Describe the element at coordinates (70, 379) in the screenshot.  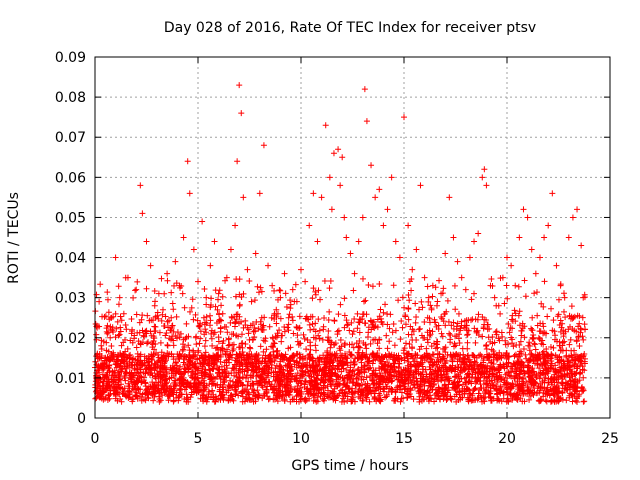
I see `y-tick-label: 0.01` at that location.